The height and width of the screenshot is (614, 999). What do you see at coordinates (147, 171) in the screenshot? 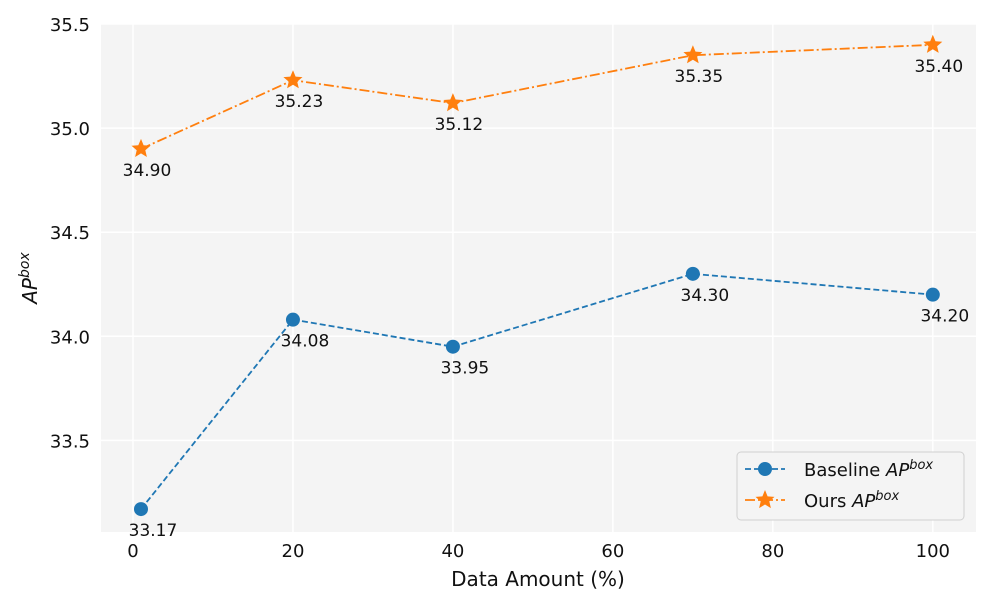
I see `data-label: 34.90` at bounding box center [147, 171].